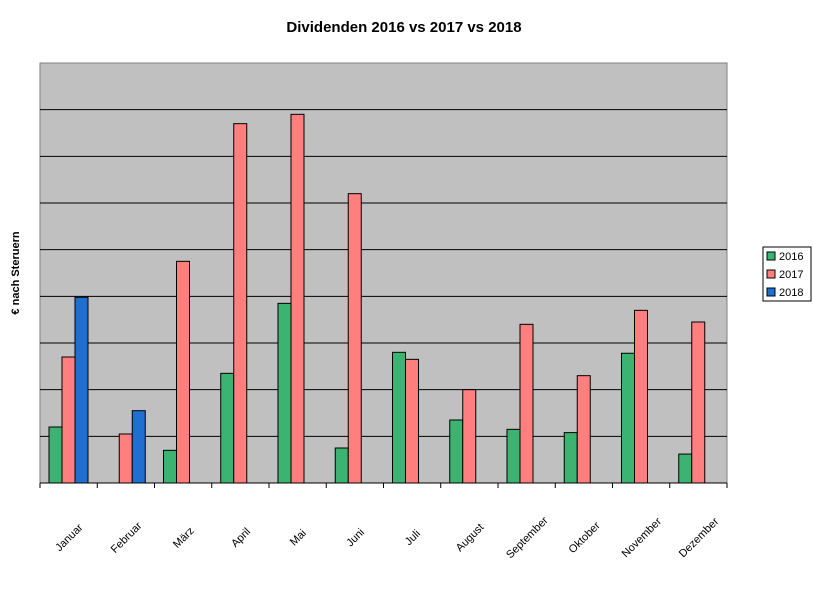  I want to click on bar-2017-april, so click(240, 303).